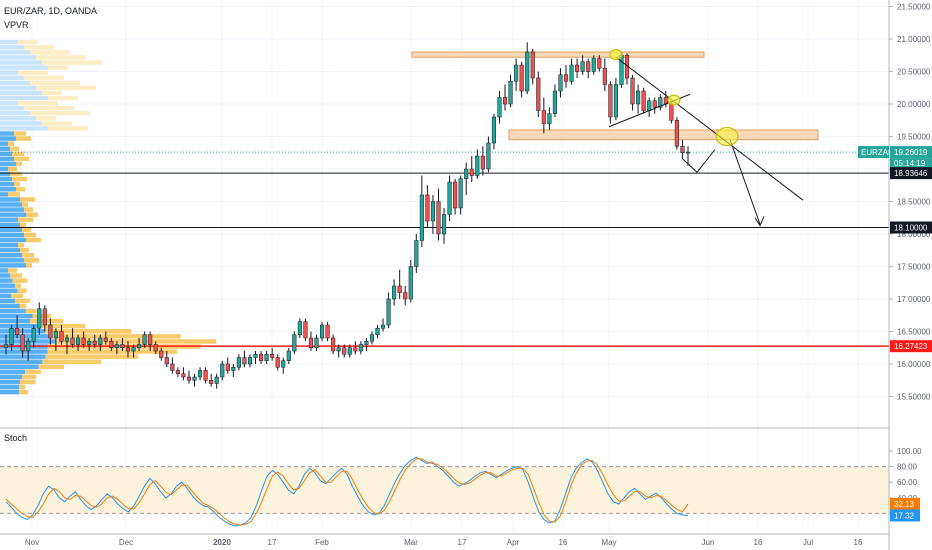  I want to click on level-tag-1-text: 18.93646, so click(911, 173).